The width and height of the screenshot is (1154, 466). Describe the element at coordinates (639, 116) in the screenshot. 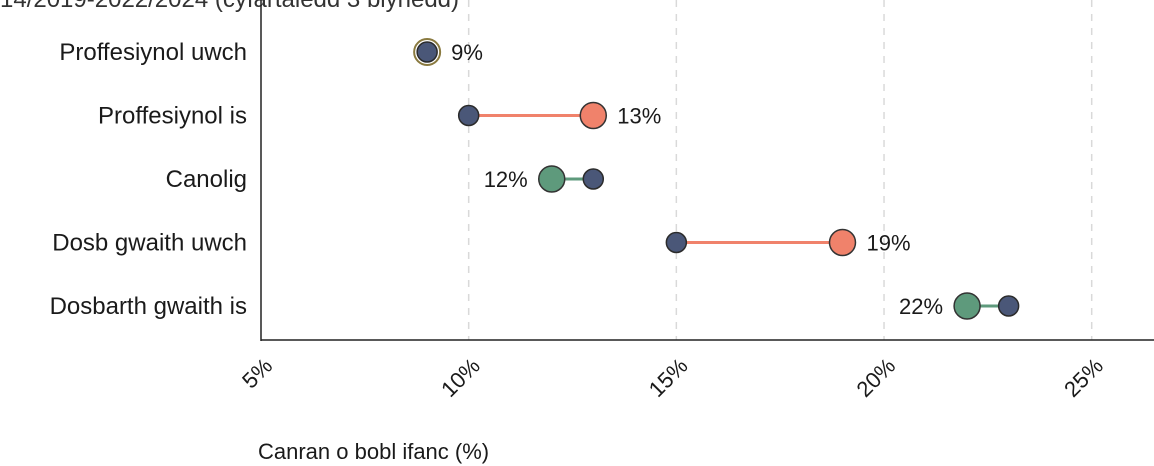

I see `data-label: 13%` at that location.